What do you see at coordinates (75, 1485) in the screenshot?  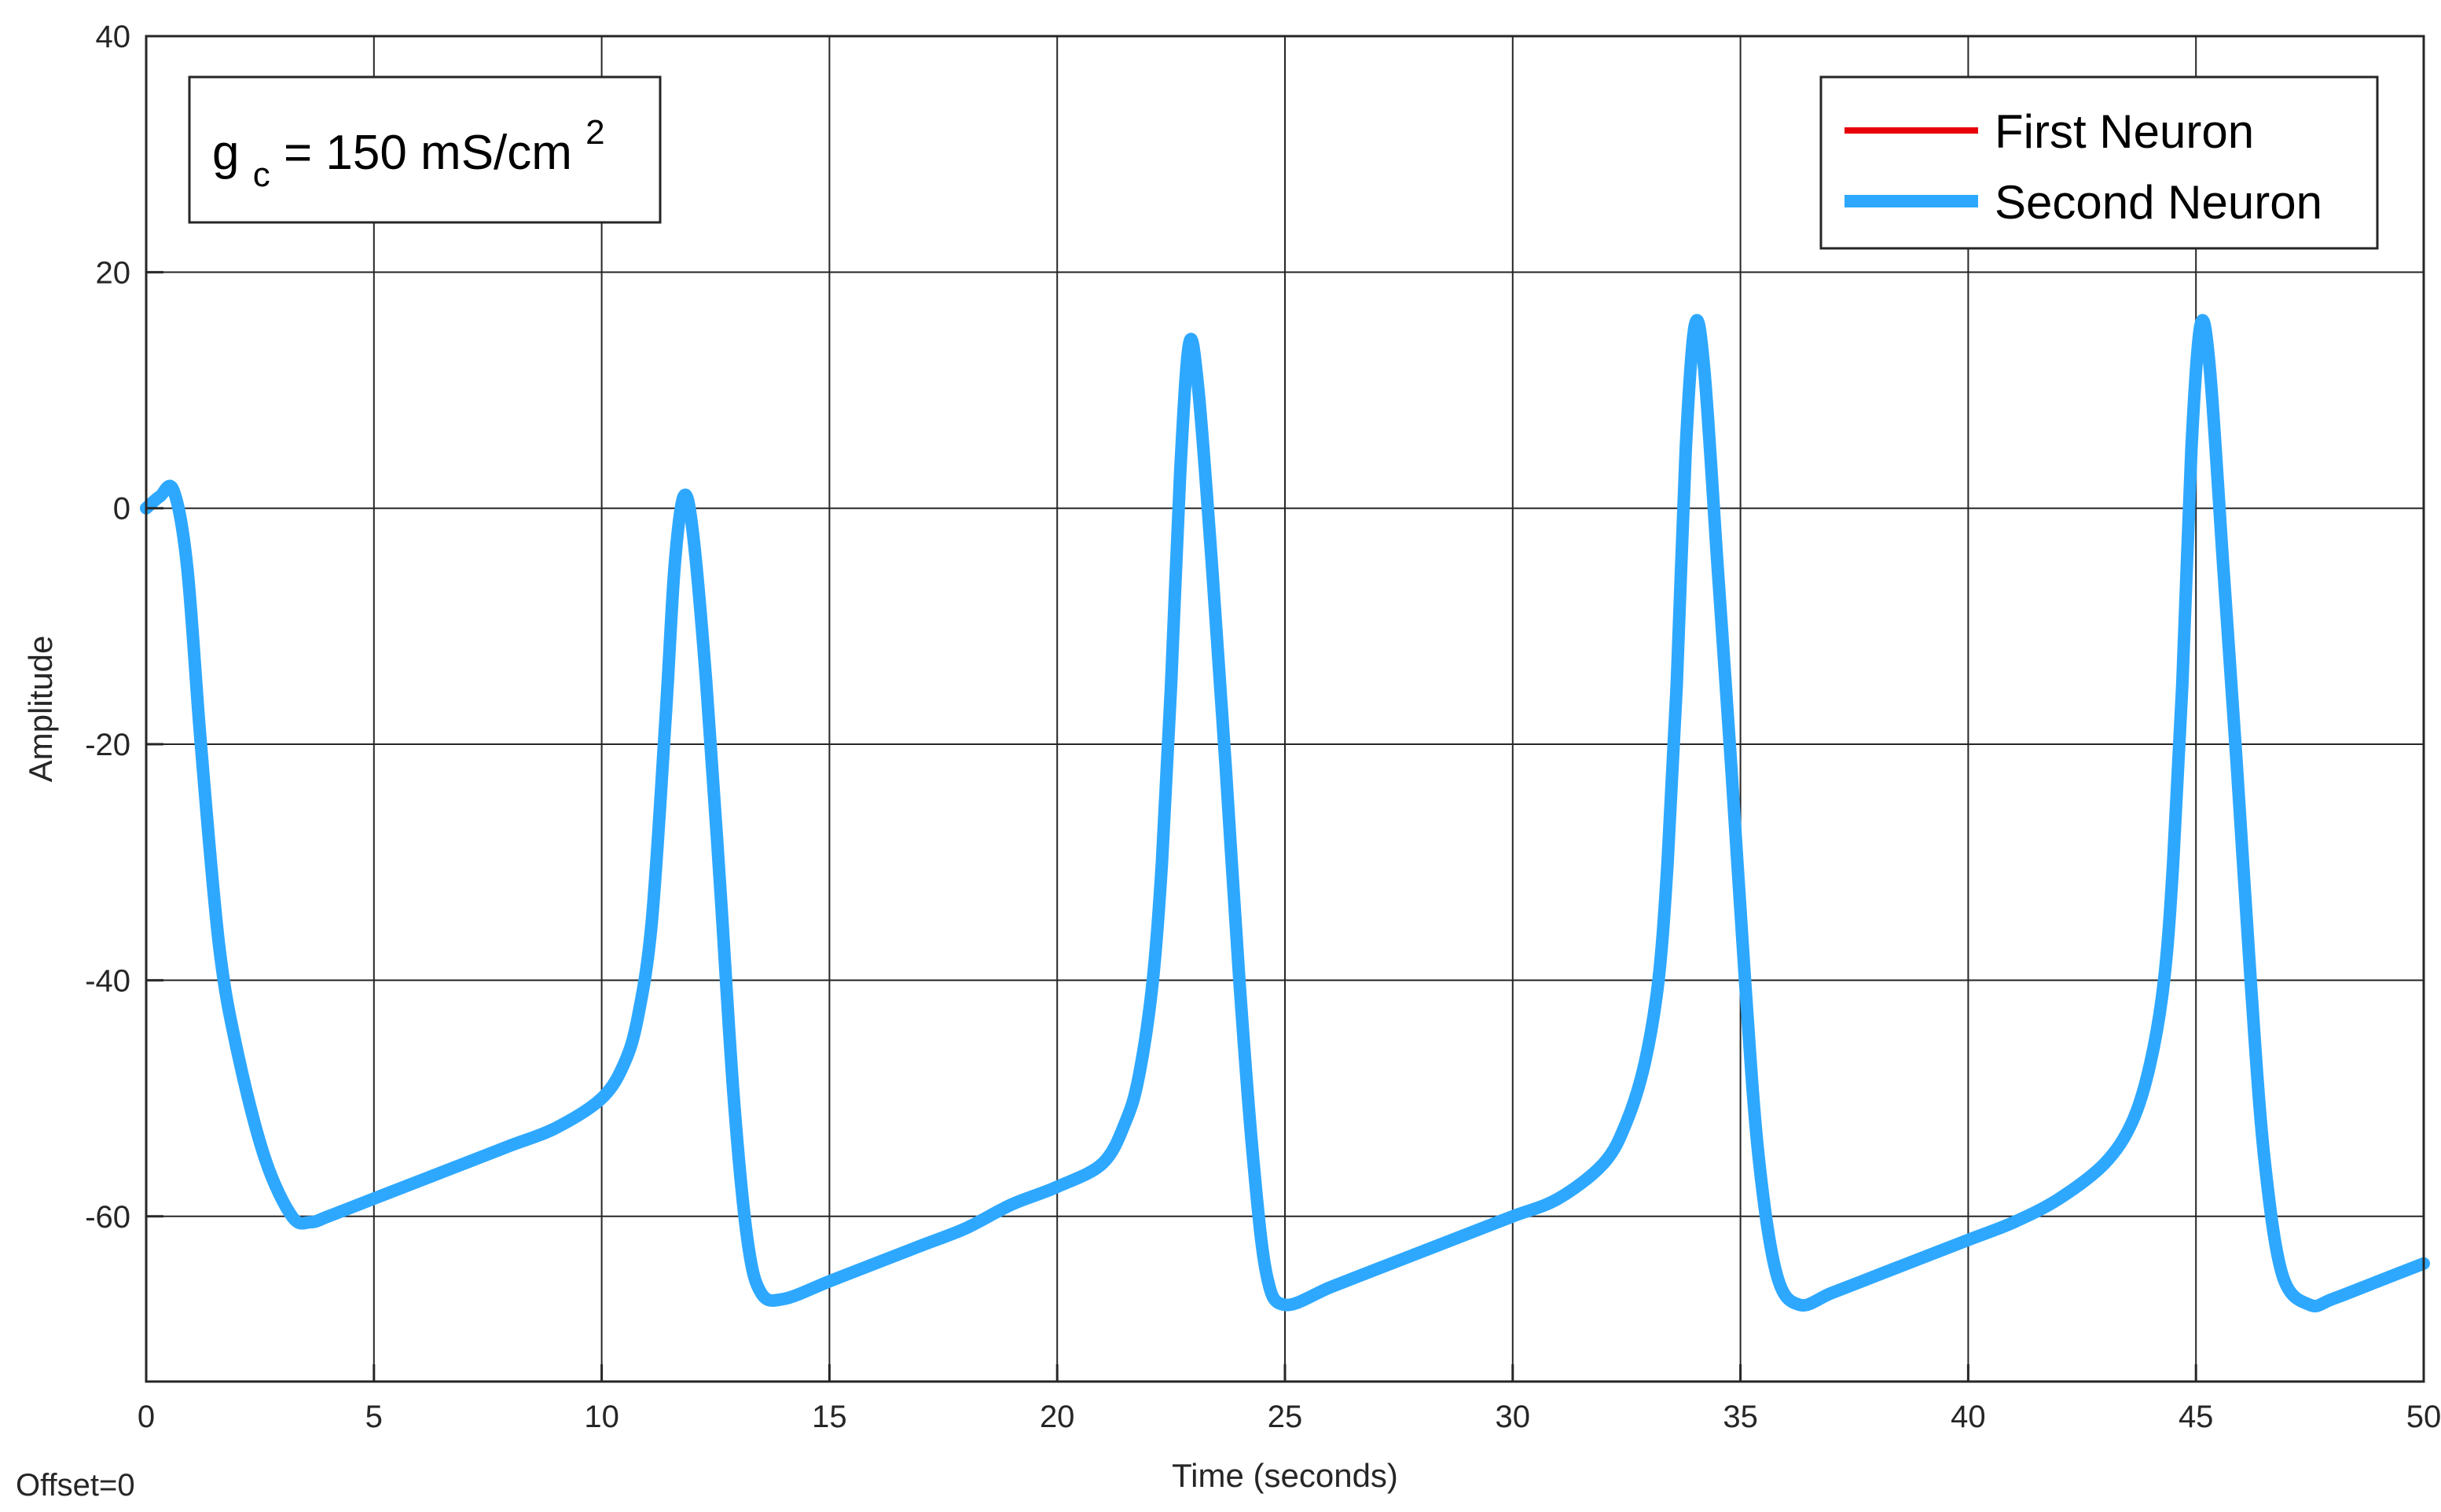 I see `offset-label: Offset=0` at bounding box center [75, 1485].